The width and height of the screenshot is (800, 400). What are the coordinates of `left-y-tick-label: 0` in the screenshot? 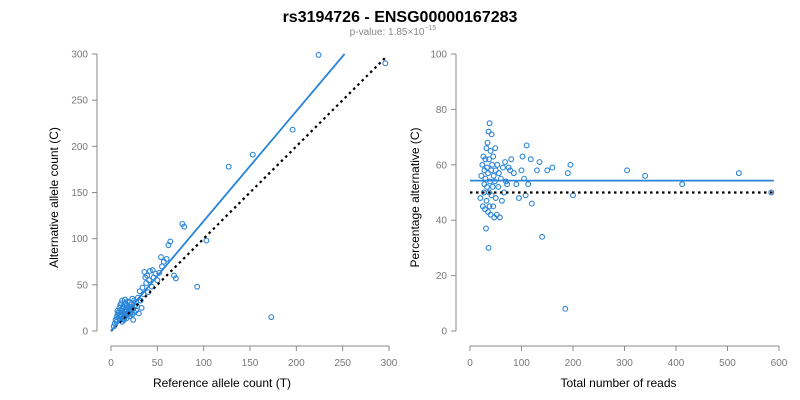 It's located at (85, 332).